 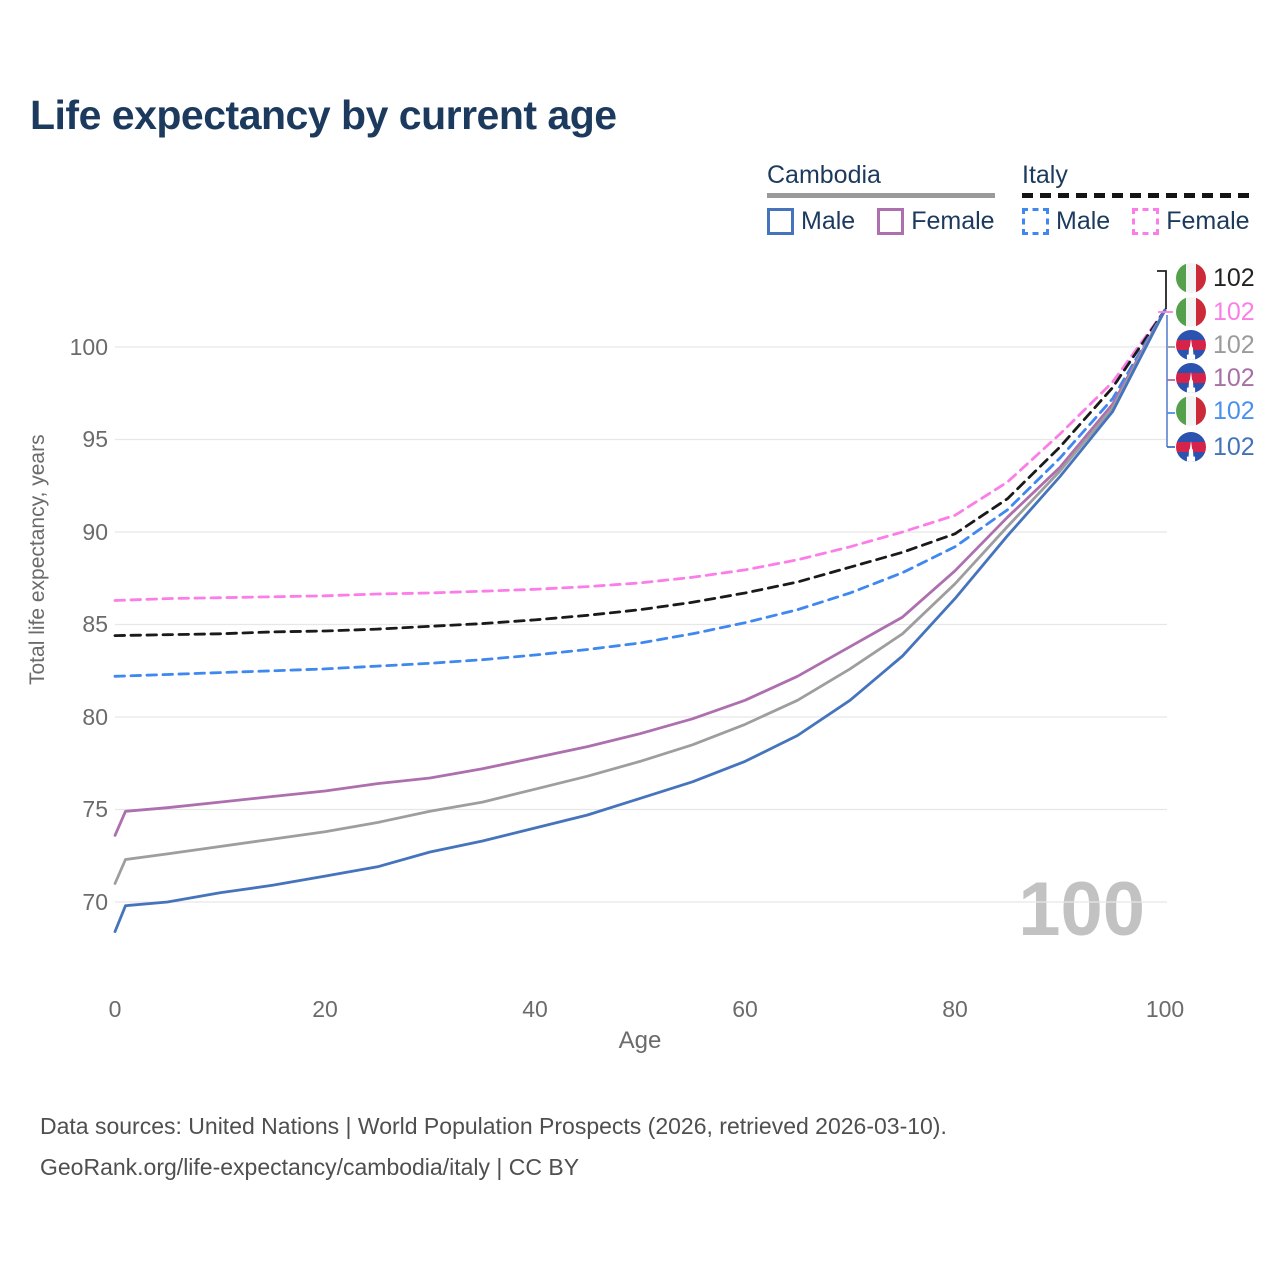 I want to click on end-label-cambodia-total: 102, so click(x=1215, y=345).